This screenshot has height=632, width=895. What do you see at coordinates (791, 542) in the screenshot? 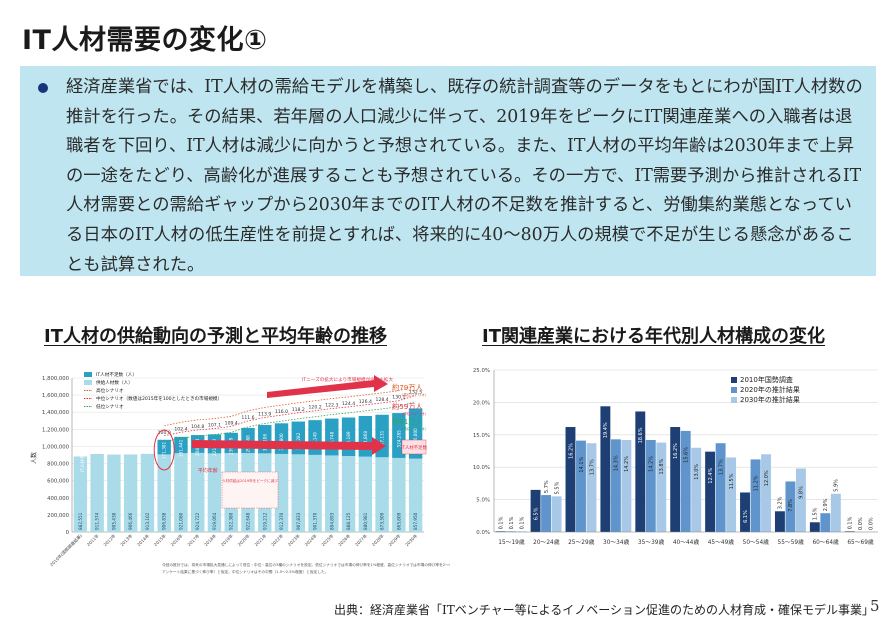
I see `x-tick-label: 55〜59歳` at bounding box center [791, 542].